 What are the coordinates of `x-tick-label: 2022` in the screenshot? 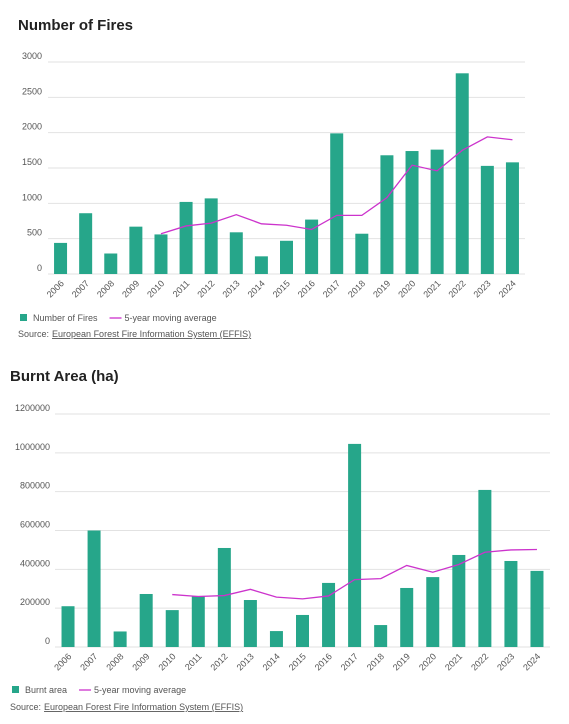 It's located at (456, 288).